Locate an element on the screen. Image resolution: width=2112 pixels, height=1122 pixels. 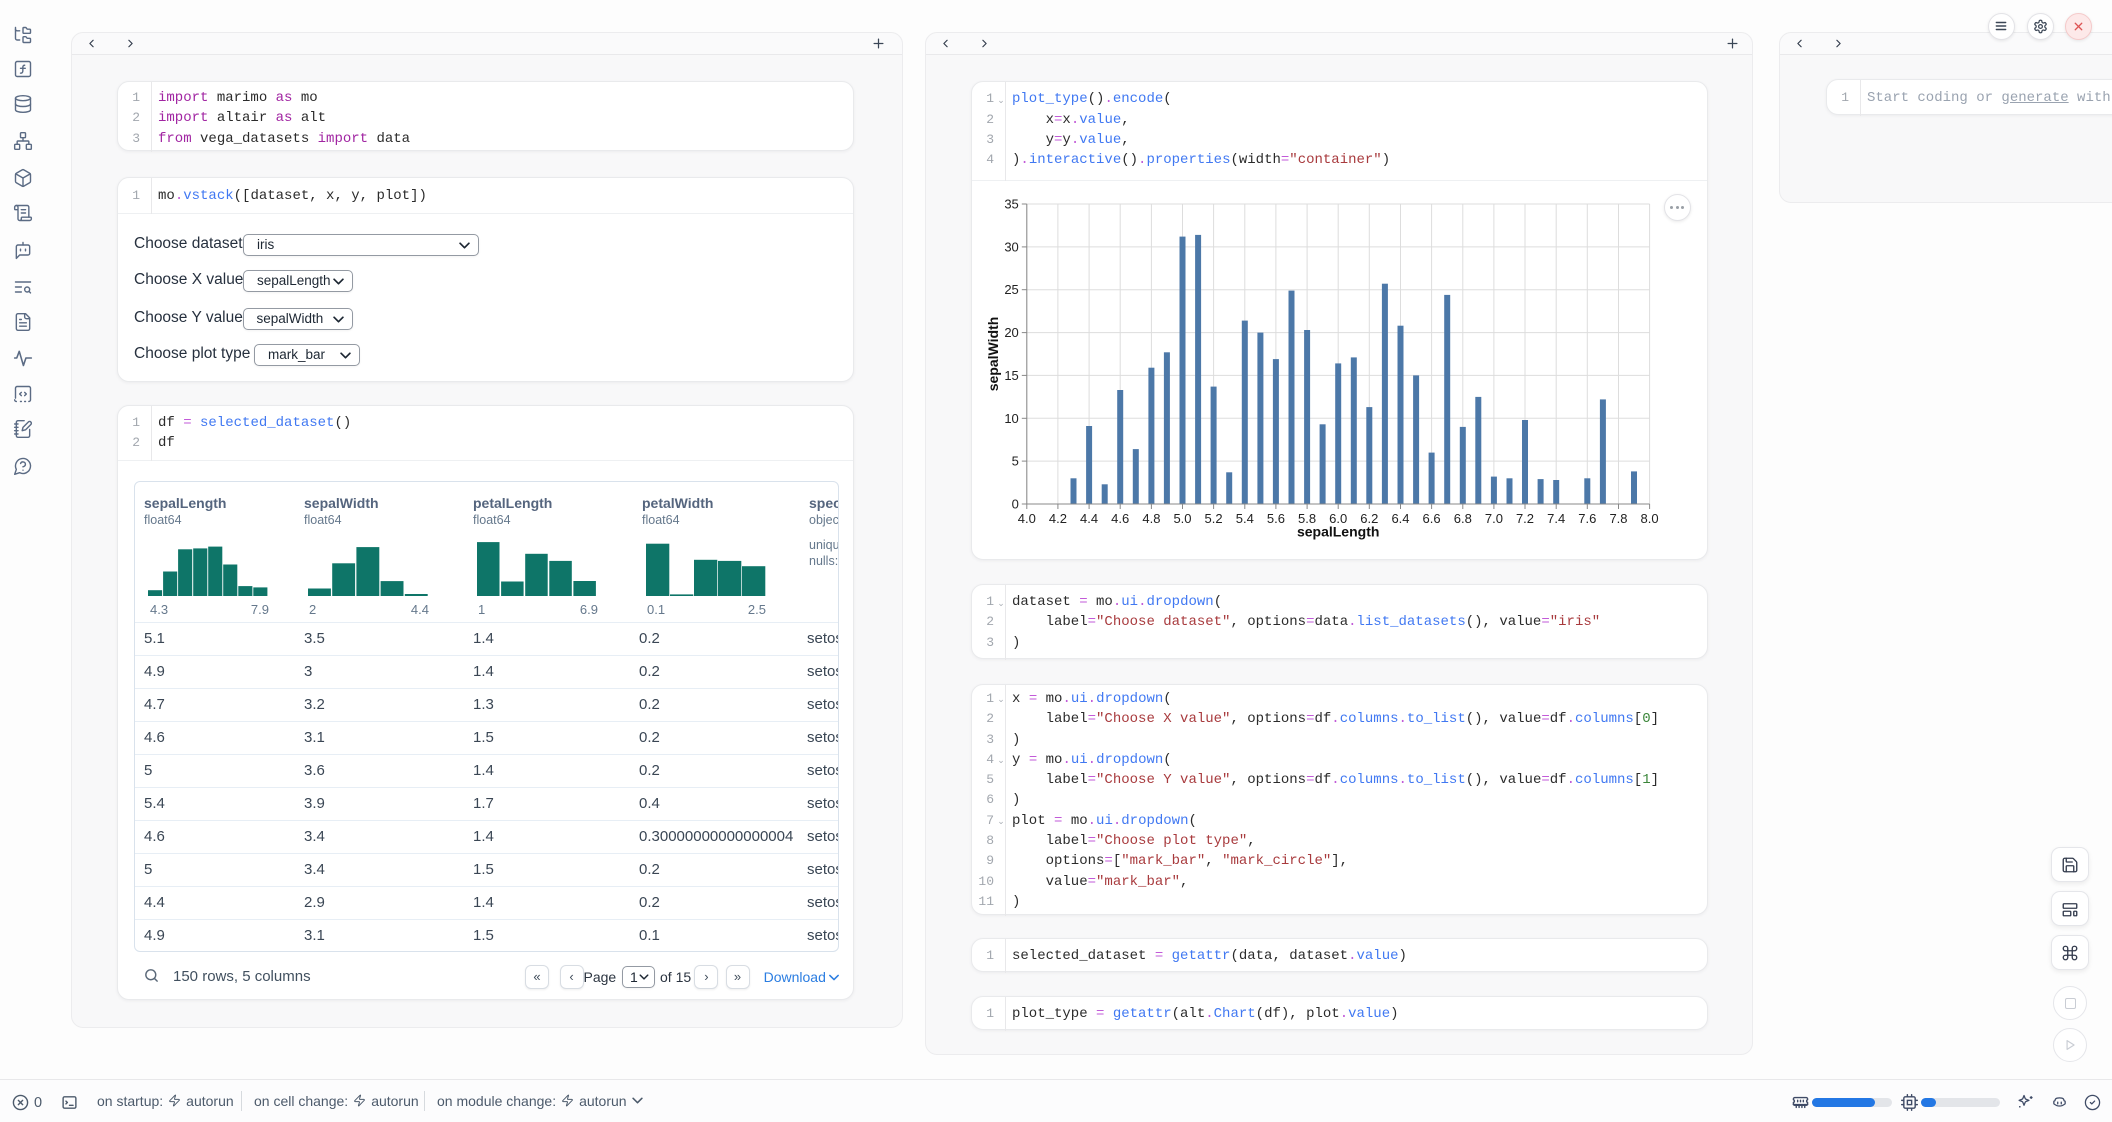
svg-text: 4.6 is located at coordinates (1120, 518).